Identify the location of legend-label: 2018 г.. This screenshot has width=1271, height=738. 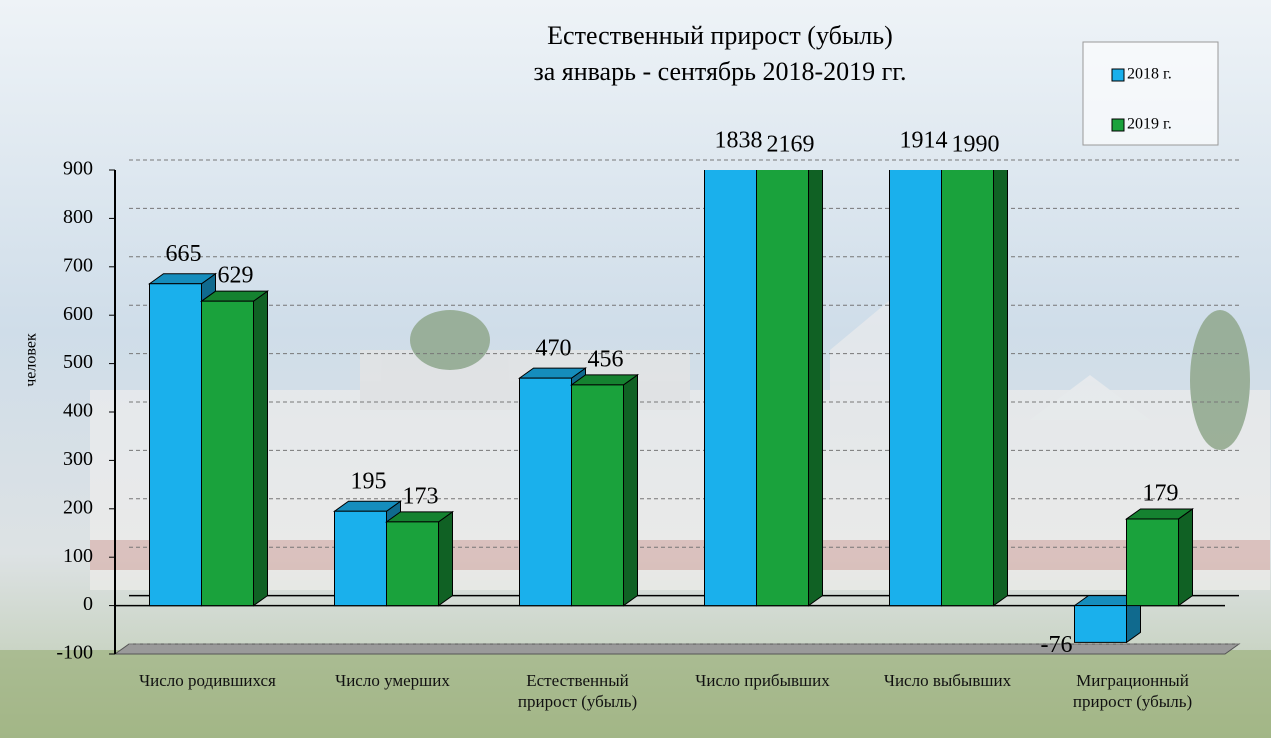
(1149, 74).